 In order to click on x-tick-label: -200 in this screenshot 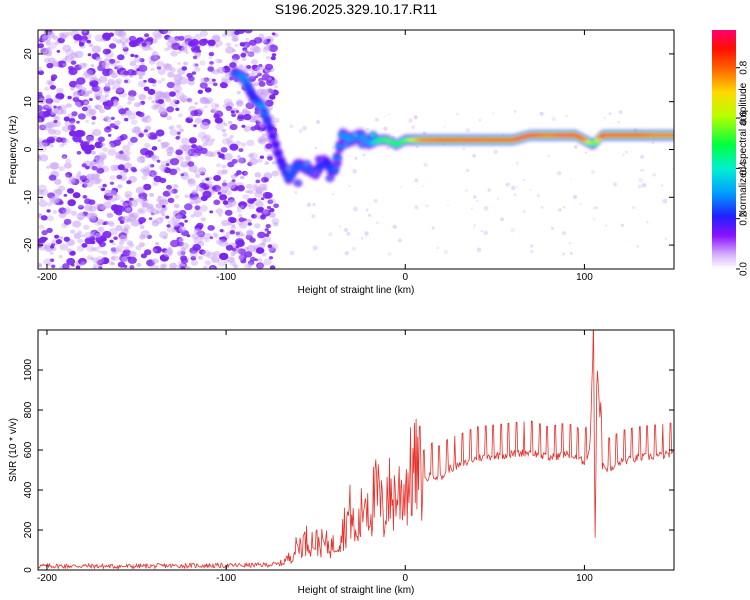, I will do `click(47, 578)`.